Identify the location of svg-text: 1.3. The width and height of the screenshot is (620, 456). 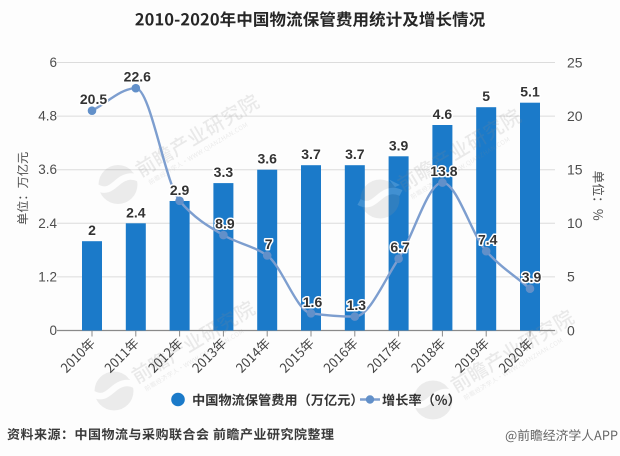
(357, 305).